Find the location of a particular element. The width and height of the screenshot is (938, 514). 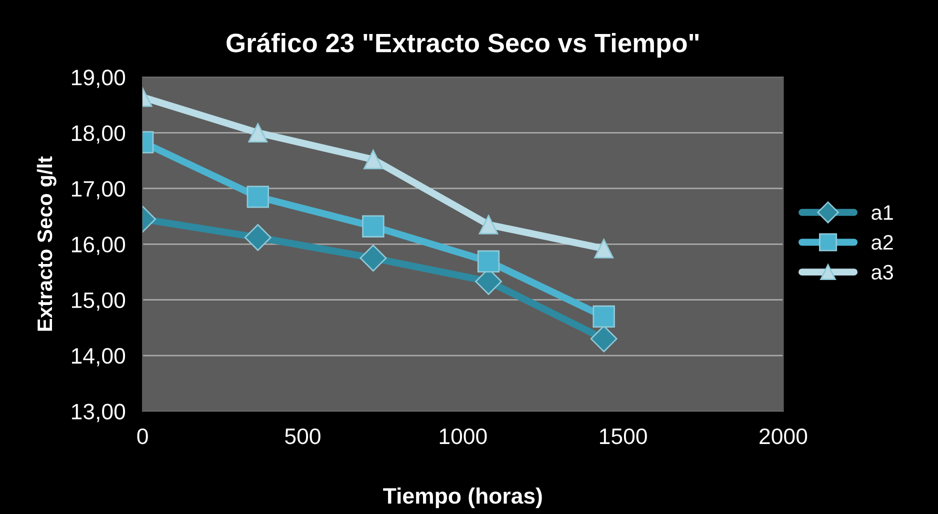

y-tick-label: 15,00 is located at coordinates (99, 301).